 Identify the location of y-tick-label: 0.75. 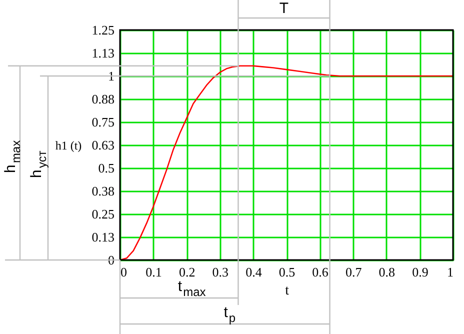
(103, 122).